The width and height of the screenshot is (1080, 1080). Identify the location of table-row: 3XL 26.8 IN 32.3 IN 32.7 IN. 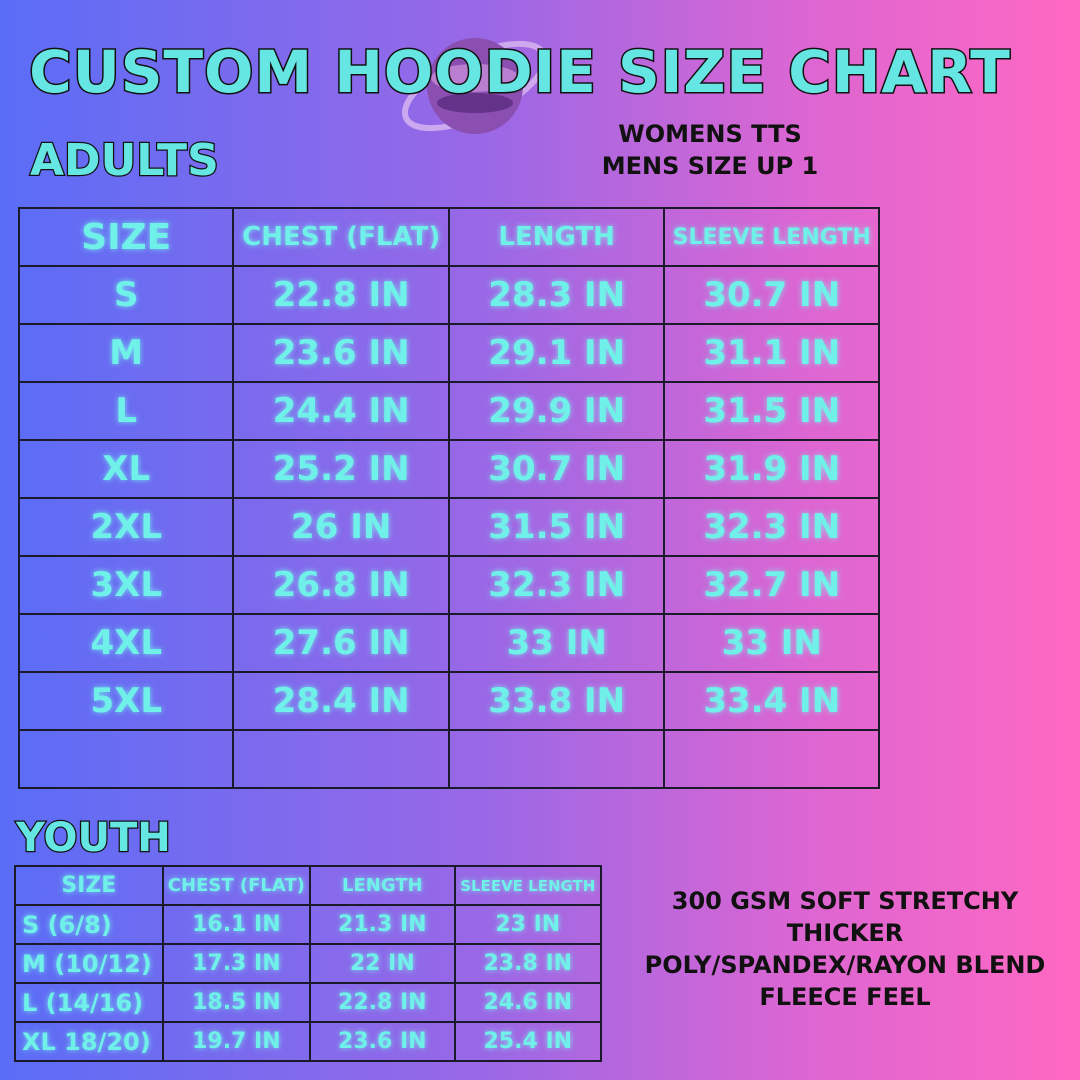
(448, 585).